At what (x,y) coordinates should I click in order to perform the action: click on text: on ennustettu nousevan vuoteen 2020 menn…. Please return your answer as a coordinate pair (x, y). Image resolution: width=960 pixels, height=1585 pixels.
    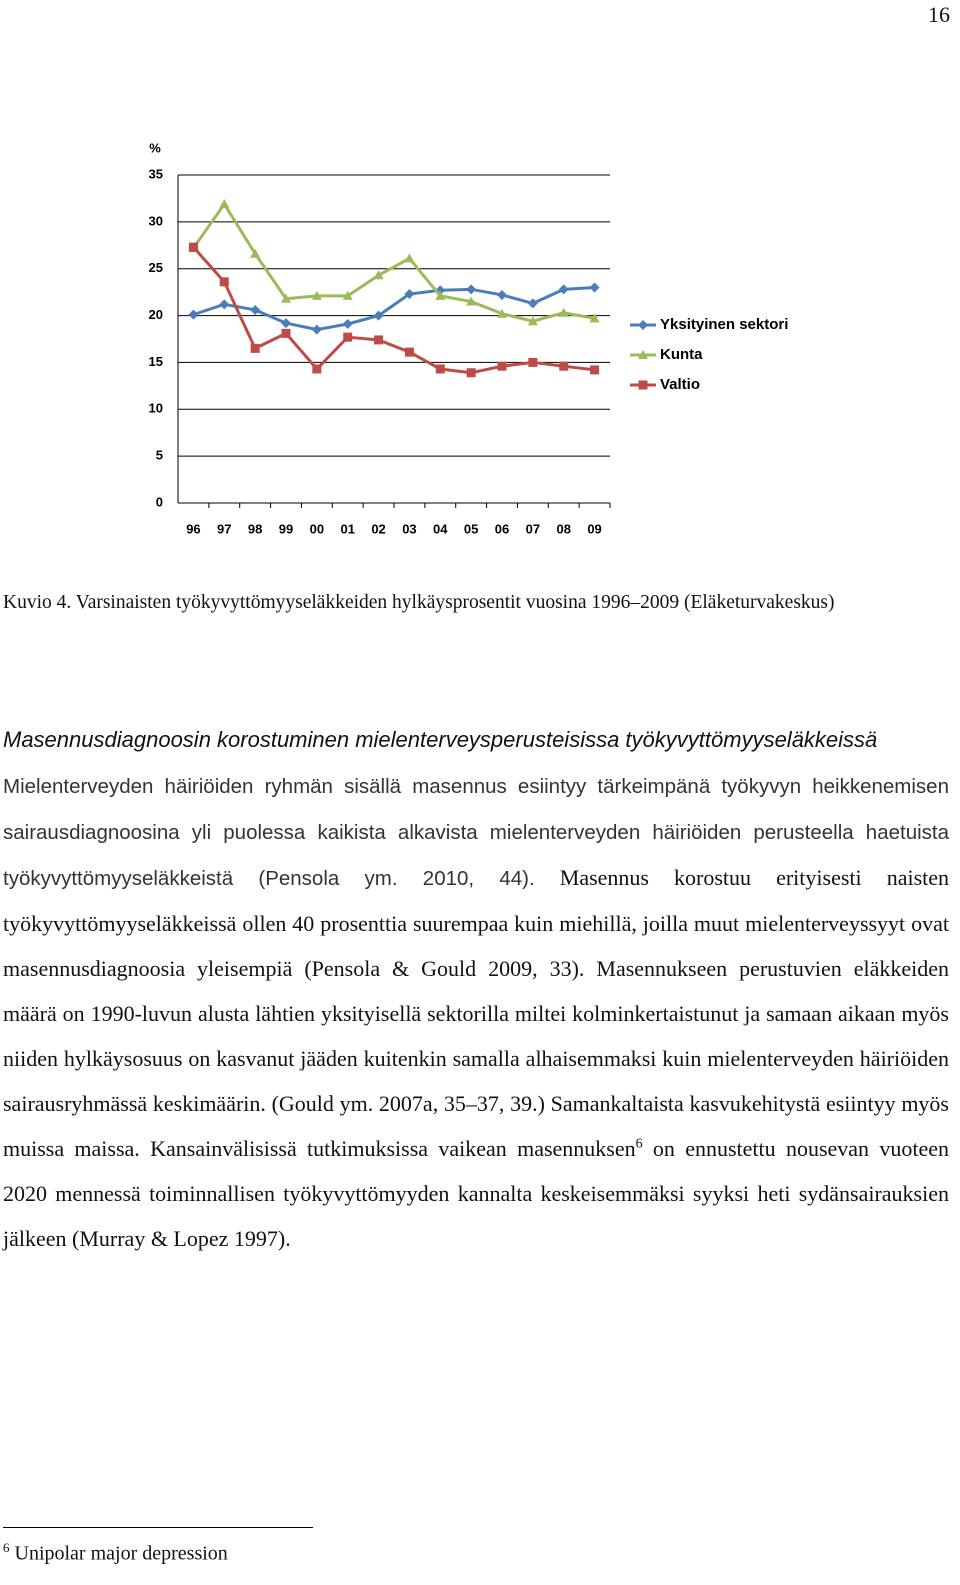
    Looking at the image, I should click on (476, 1193).